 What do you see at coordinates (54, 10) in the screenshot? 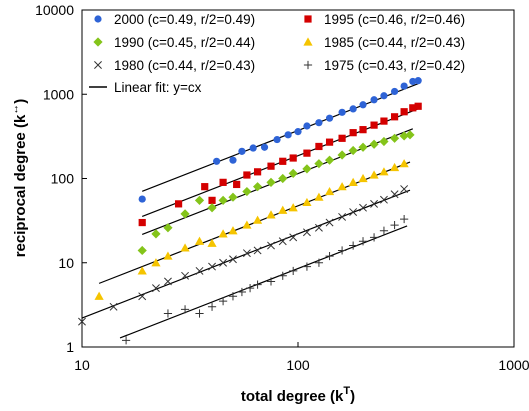
I see `y-tick-label: 10000` at bounding box center [54, 10].